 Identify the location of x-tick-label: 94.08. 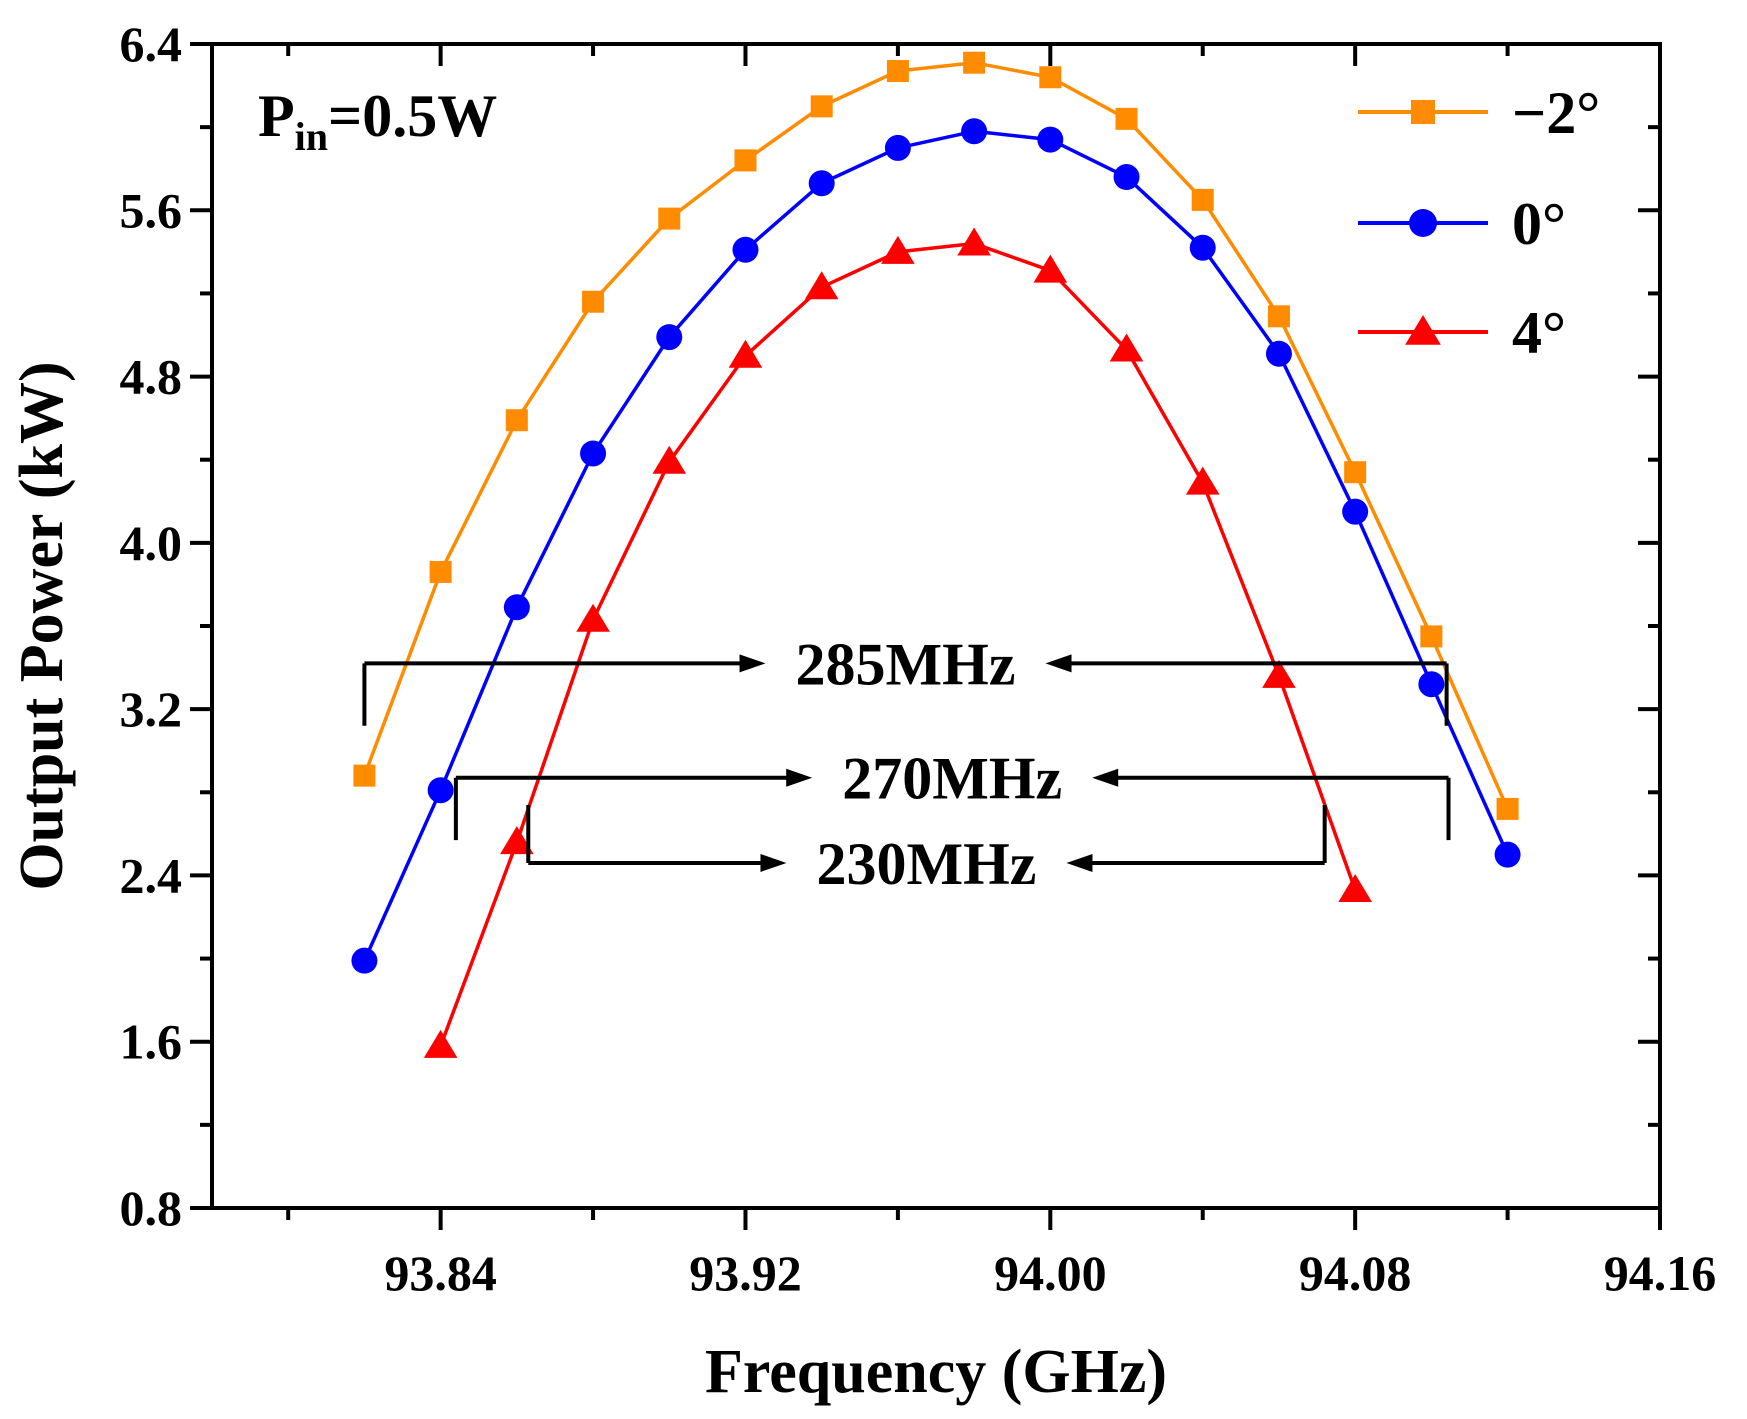
(1355, 1273).